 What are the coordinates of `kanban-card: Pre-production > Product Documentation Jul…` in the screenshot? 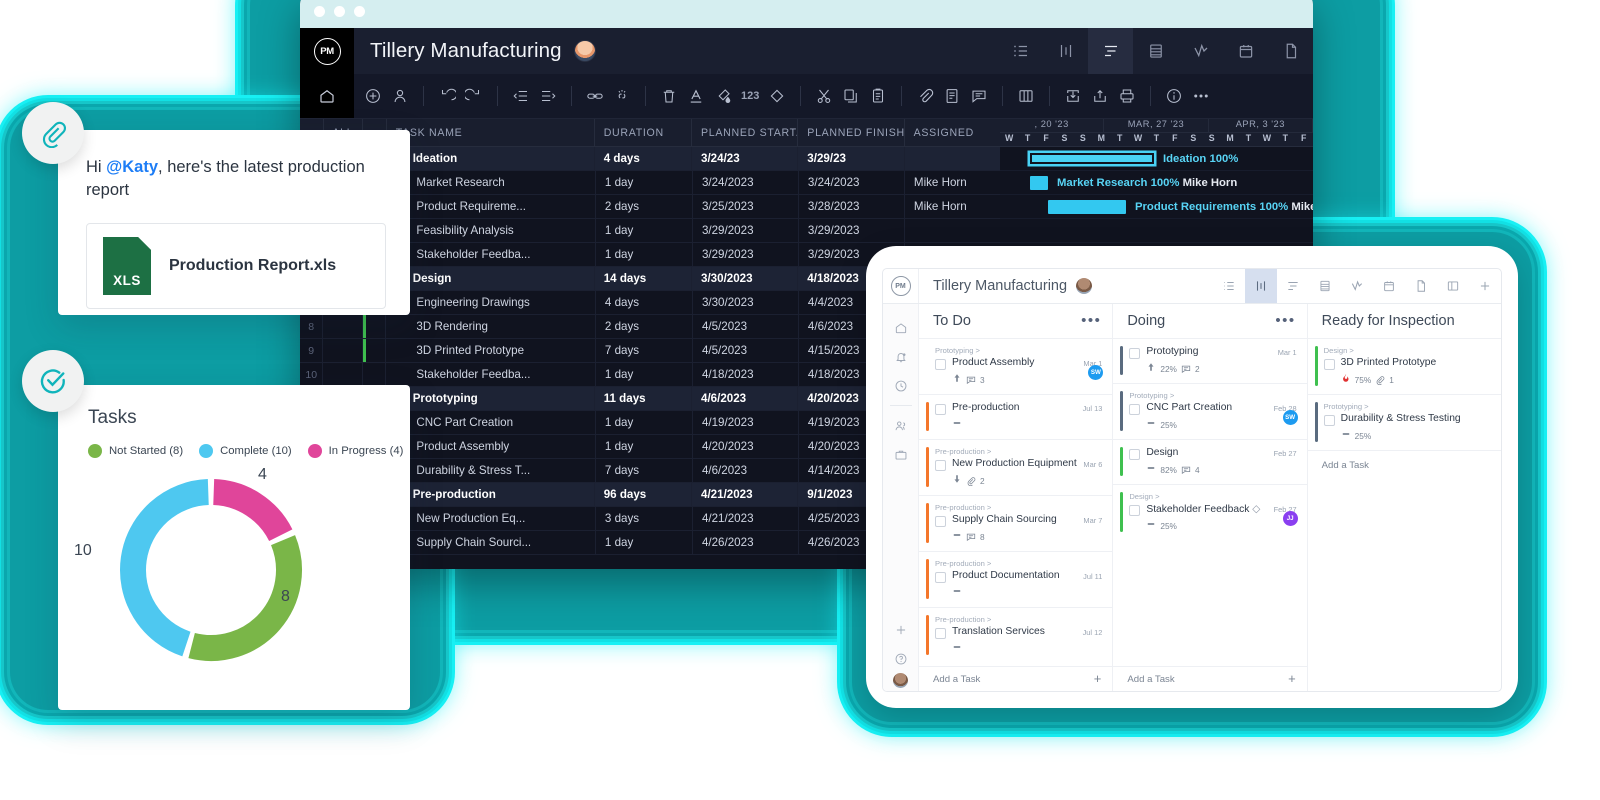 It's located at (1016, 579).